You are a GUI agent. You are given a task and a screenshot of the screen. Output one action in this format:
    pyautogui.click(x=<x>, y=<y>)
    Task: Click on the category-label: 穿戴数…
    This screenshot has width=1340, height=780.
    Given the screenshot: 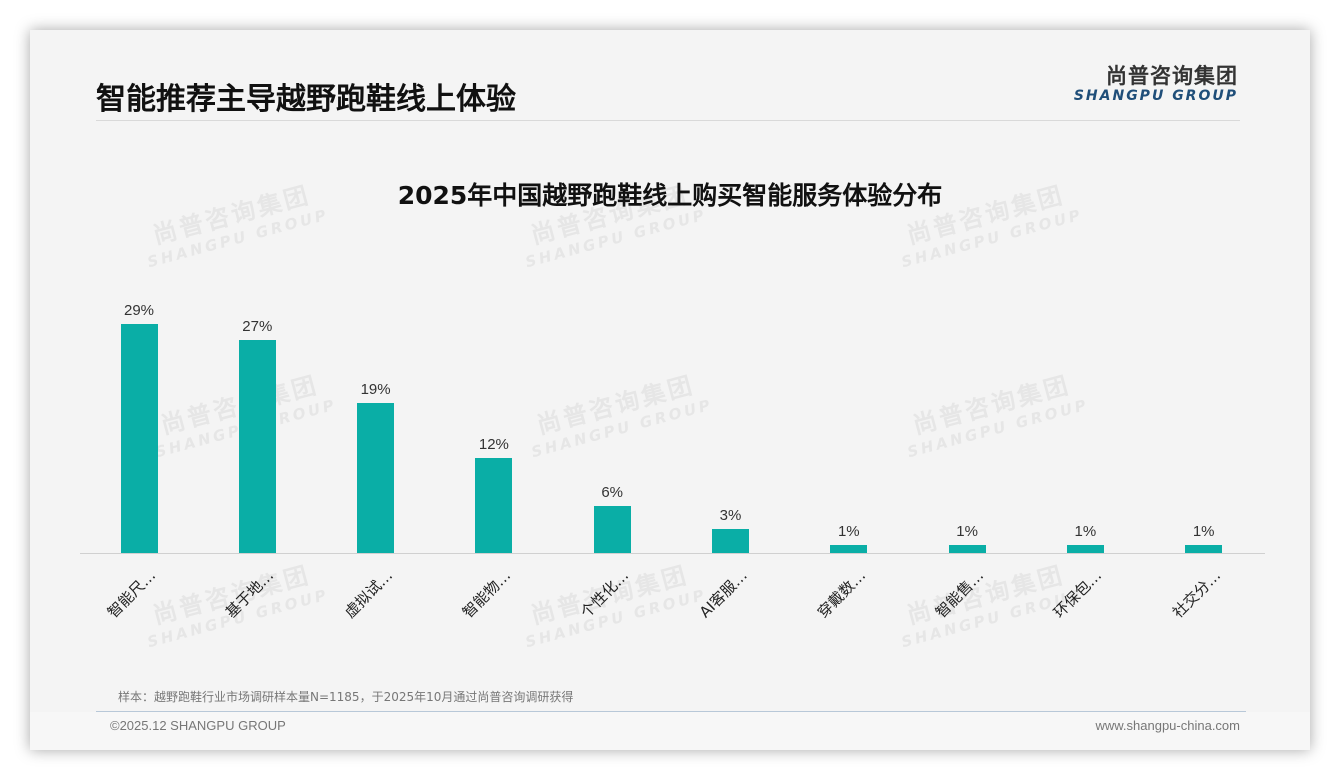 What is the action you would take?
    pyautogui.click(x=841, y=594)
    